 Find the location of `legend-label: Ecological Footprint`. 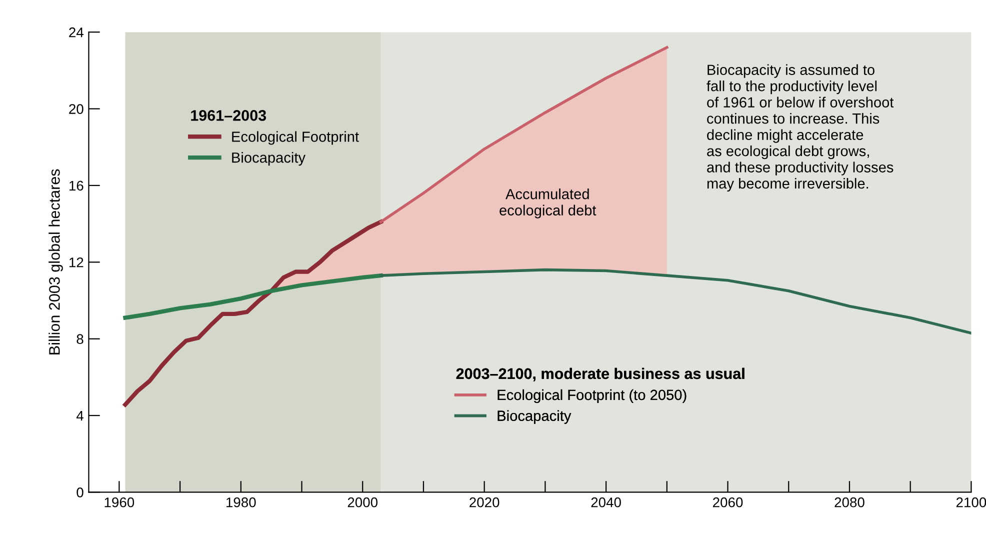

legend-label: Ecological Footprint is located at coordinates (295, 138).